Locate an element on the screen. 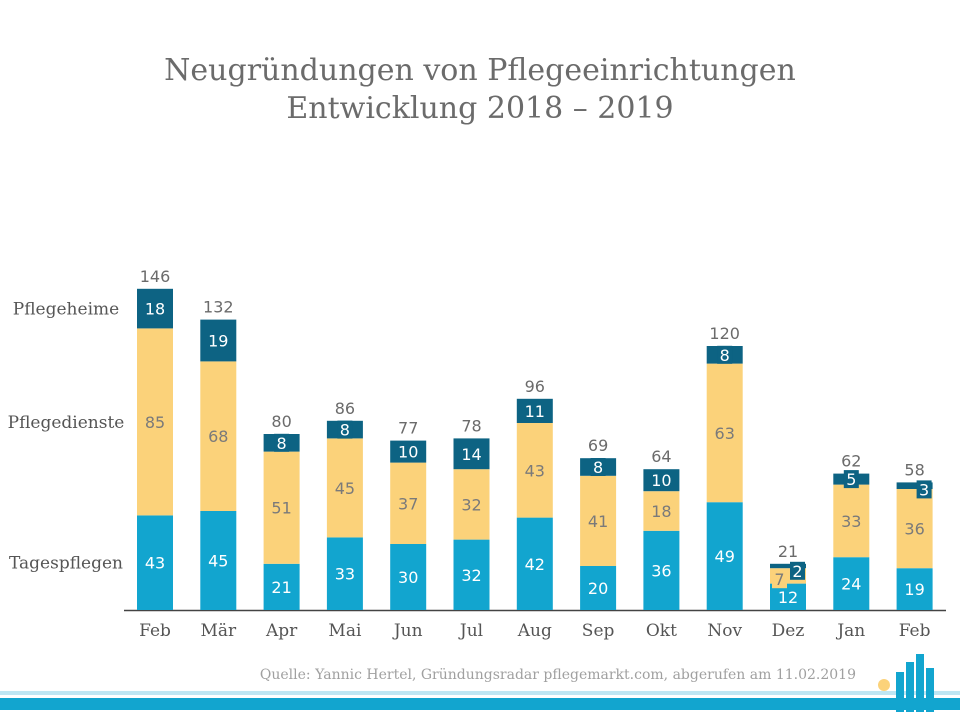 The width and height of the screenshot is (960, 720). label-pflegeheime-8: 10 is located at coordinates (661, 480).